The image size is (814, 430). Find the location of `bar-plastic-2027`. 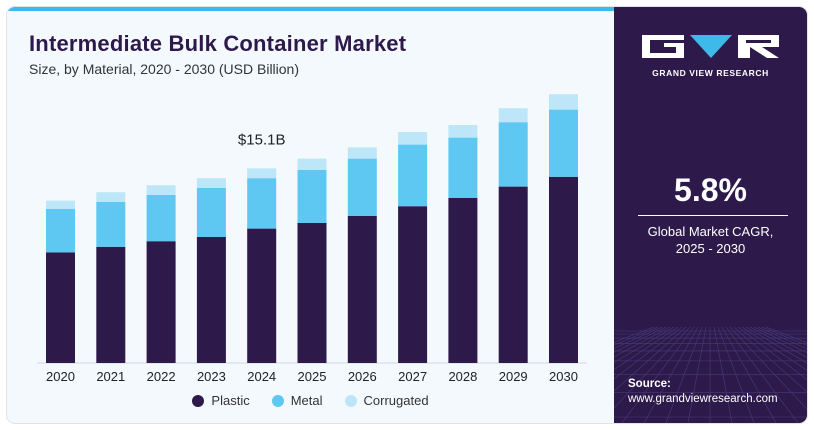

bar-plastic-2027 is located at coordinates (413, 284).